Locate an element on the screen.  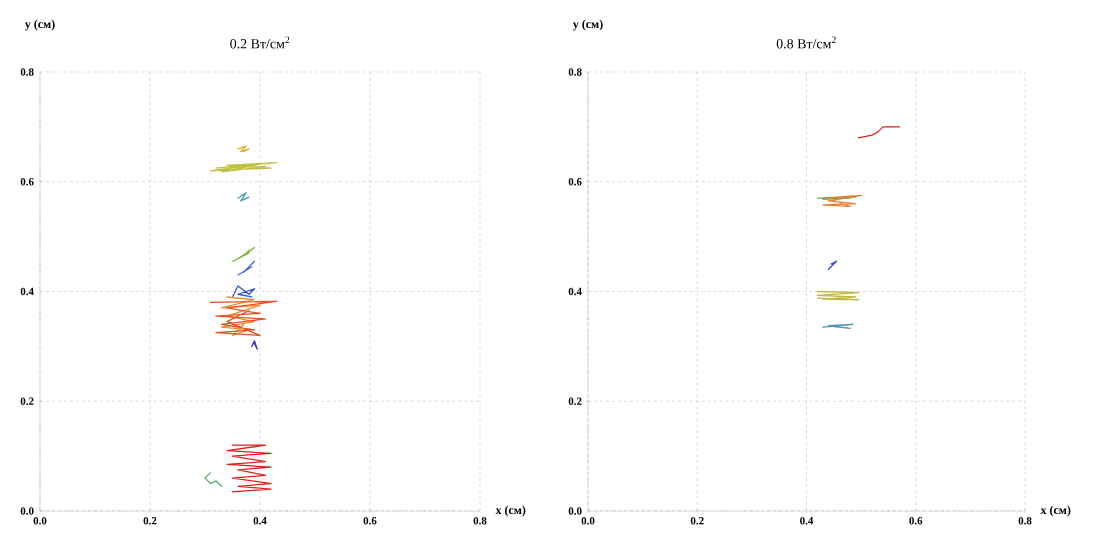
chart-title: 0.8 Вт/см$^{2}$ is located at coordinates (806, 42).